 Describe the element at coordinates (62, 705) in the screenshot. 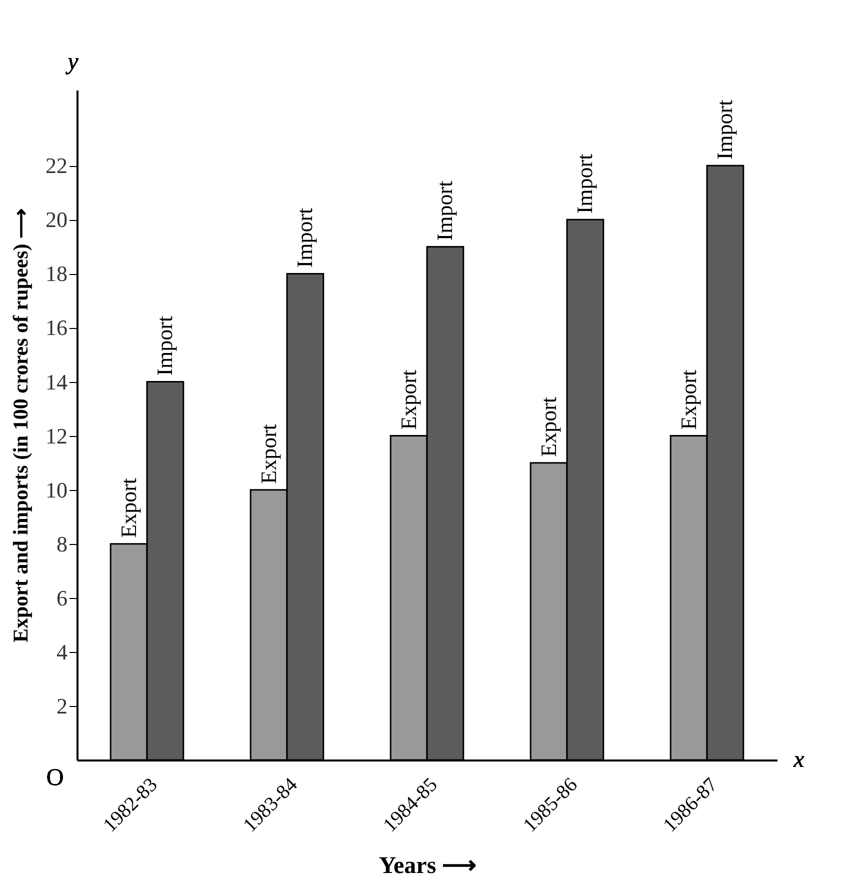

I see `y-tick-label: 2` at that location.